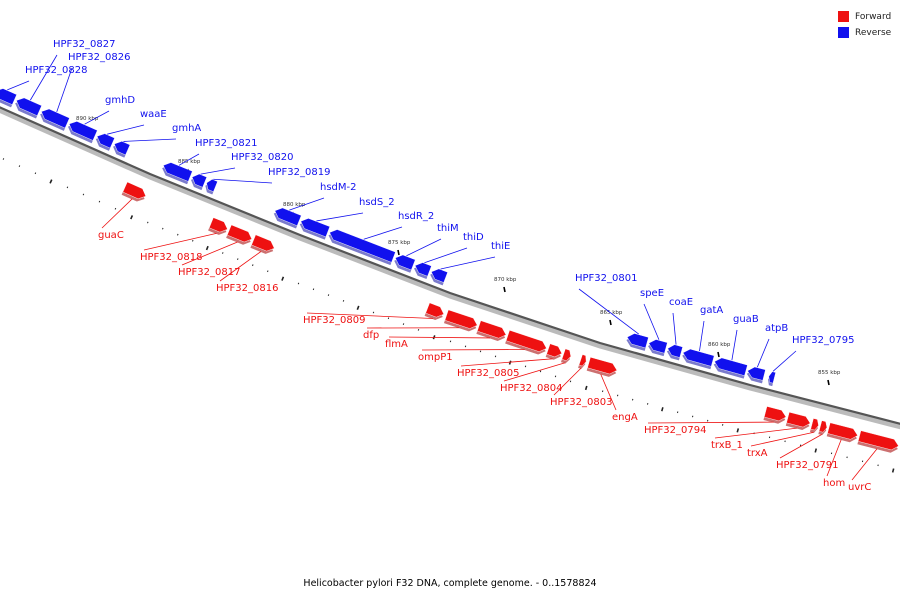  What do you see at coordinates (435, 357) in the screenshot?
I see `gene-label: ompP1` at bounding box center [435, 357].